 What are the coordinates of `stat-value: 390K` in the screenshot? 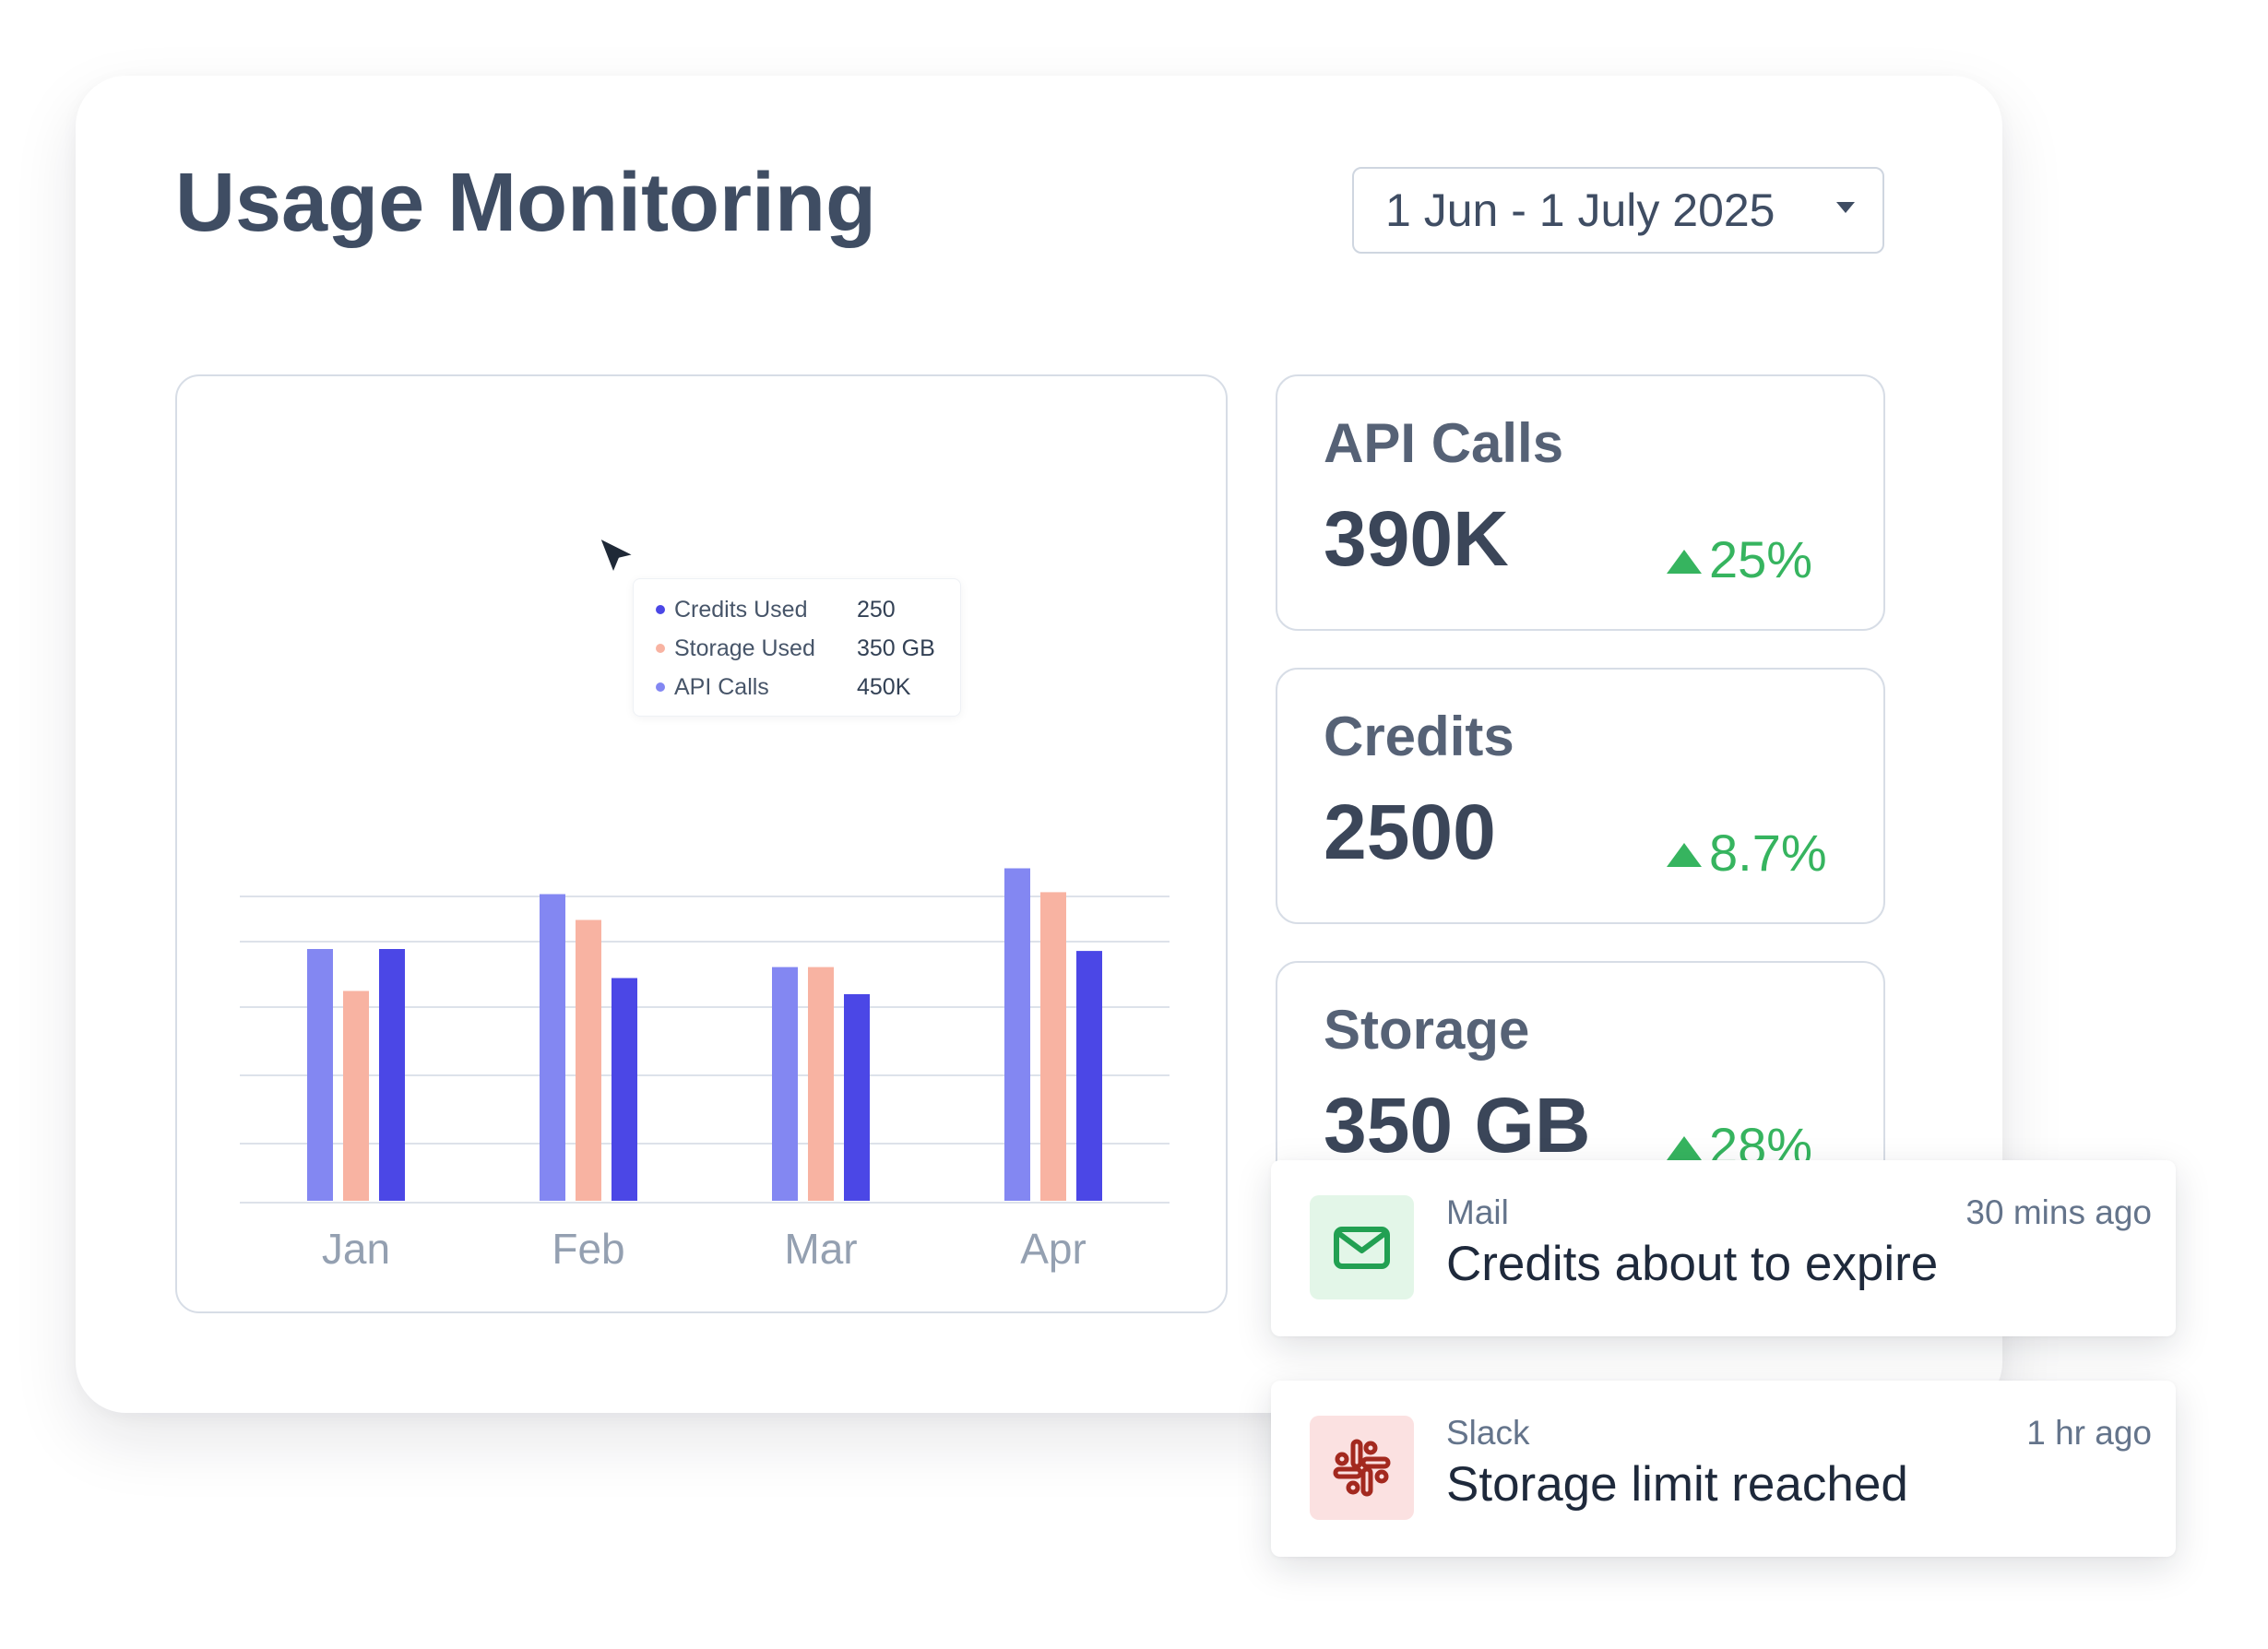 It's located at (1416, 538).